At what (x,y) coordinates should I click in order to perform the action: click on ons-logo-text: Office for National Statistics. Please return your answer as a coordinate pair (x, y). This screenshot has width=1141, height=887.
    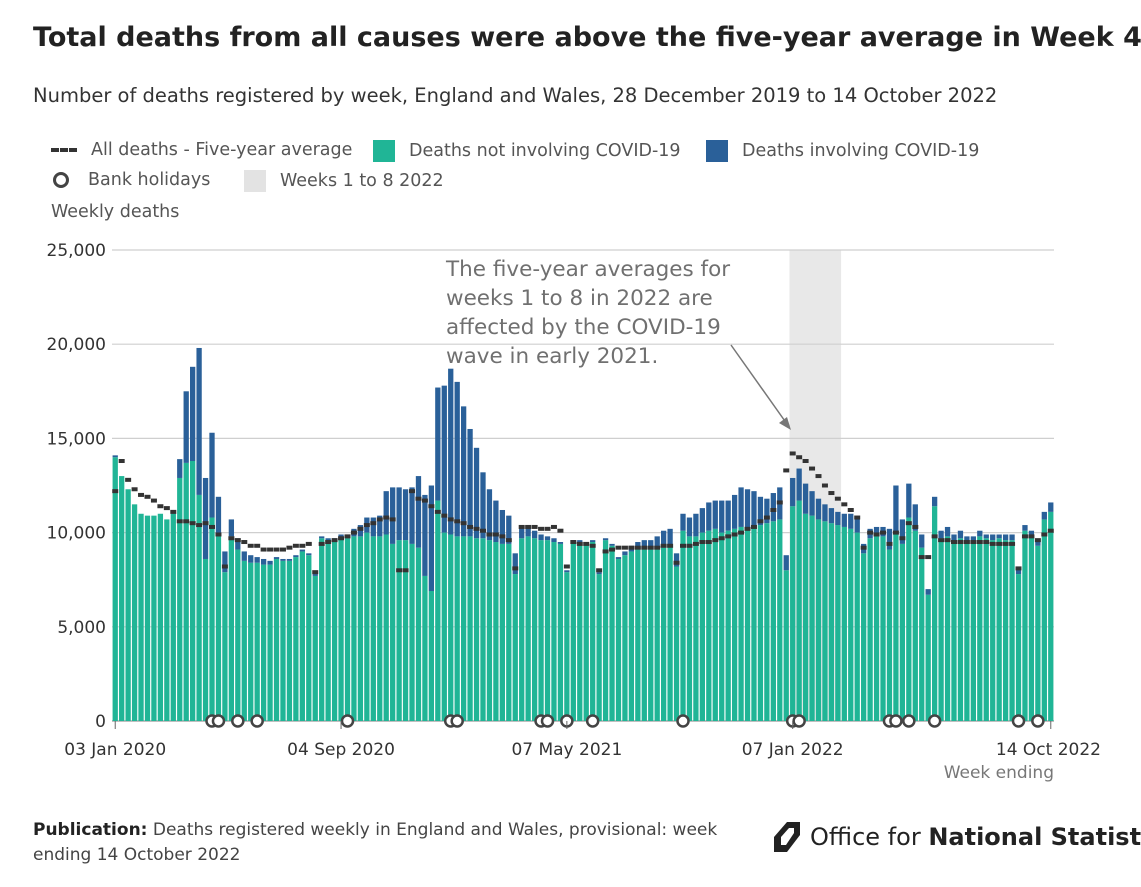
    Looking at the image, I should click on (975, 837).